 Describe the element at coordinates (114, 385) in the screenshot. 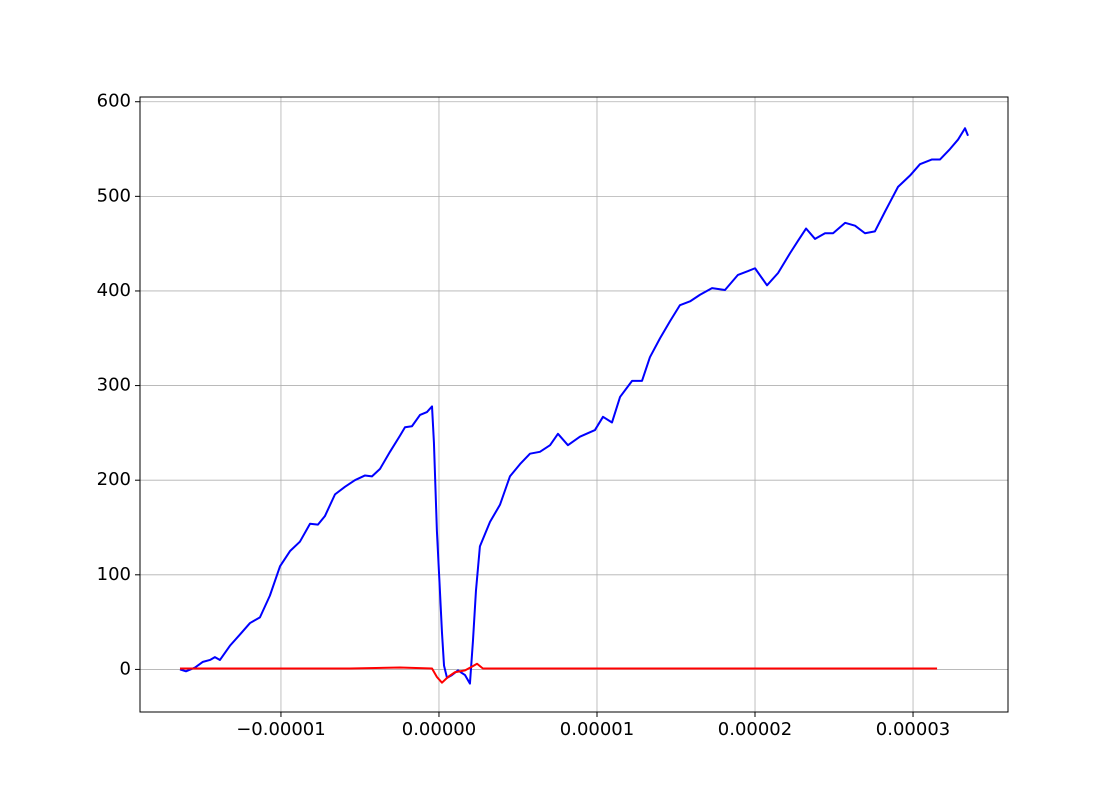

I see `y-tick-label: 300` at that location.